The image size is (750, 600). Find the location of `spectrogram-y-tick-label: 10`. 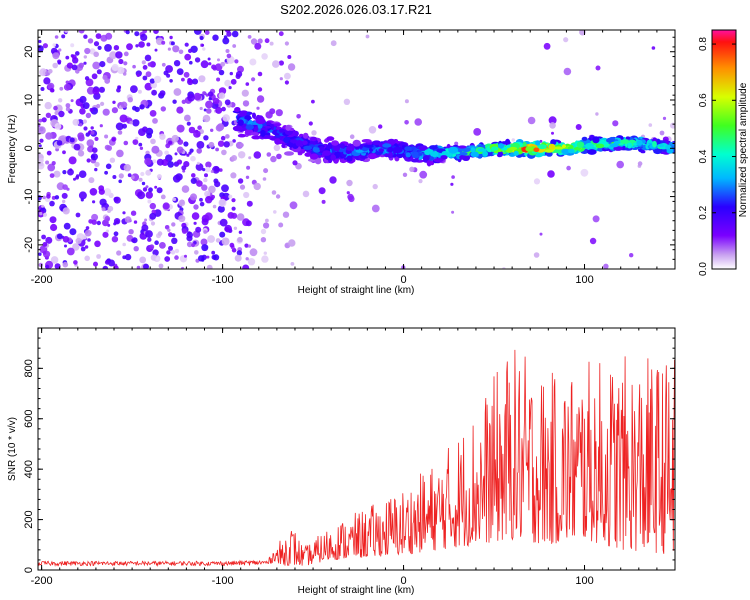

spectrogram-y-tick-label: 10 is located at coordinates (29, 100).